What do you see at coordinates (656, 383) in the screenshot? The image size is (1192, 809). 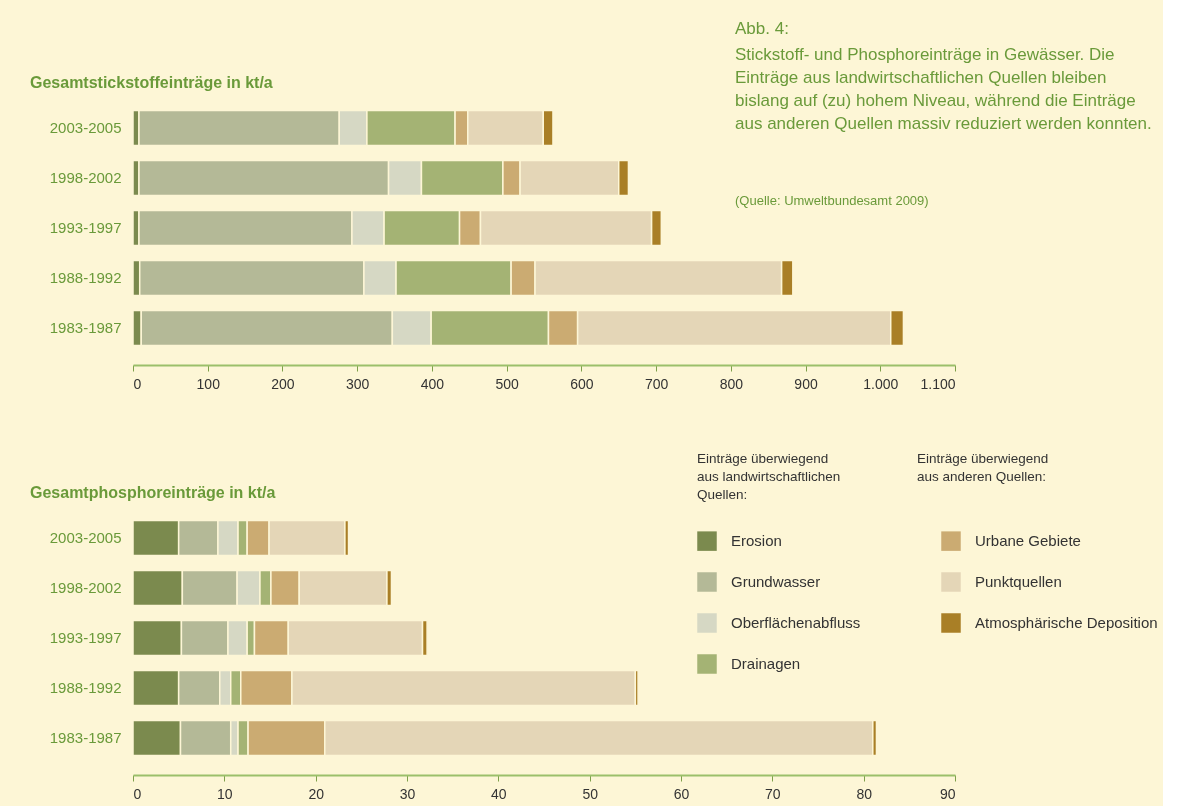 I see `x-tick-label: 700` at bounding box center [656, 383].